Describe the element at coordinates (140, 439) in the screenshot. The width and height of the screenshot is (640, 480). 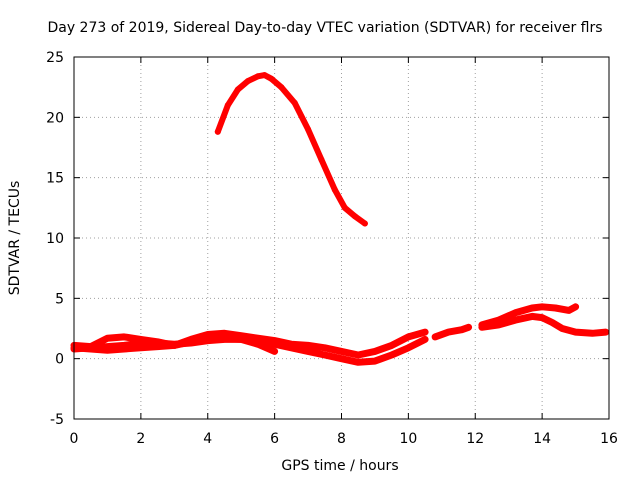
I see `x-tick-label: 2` at that location.